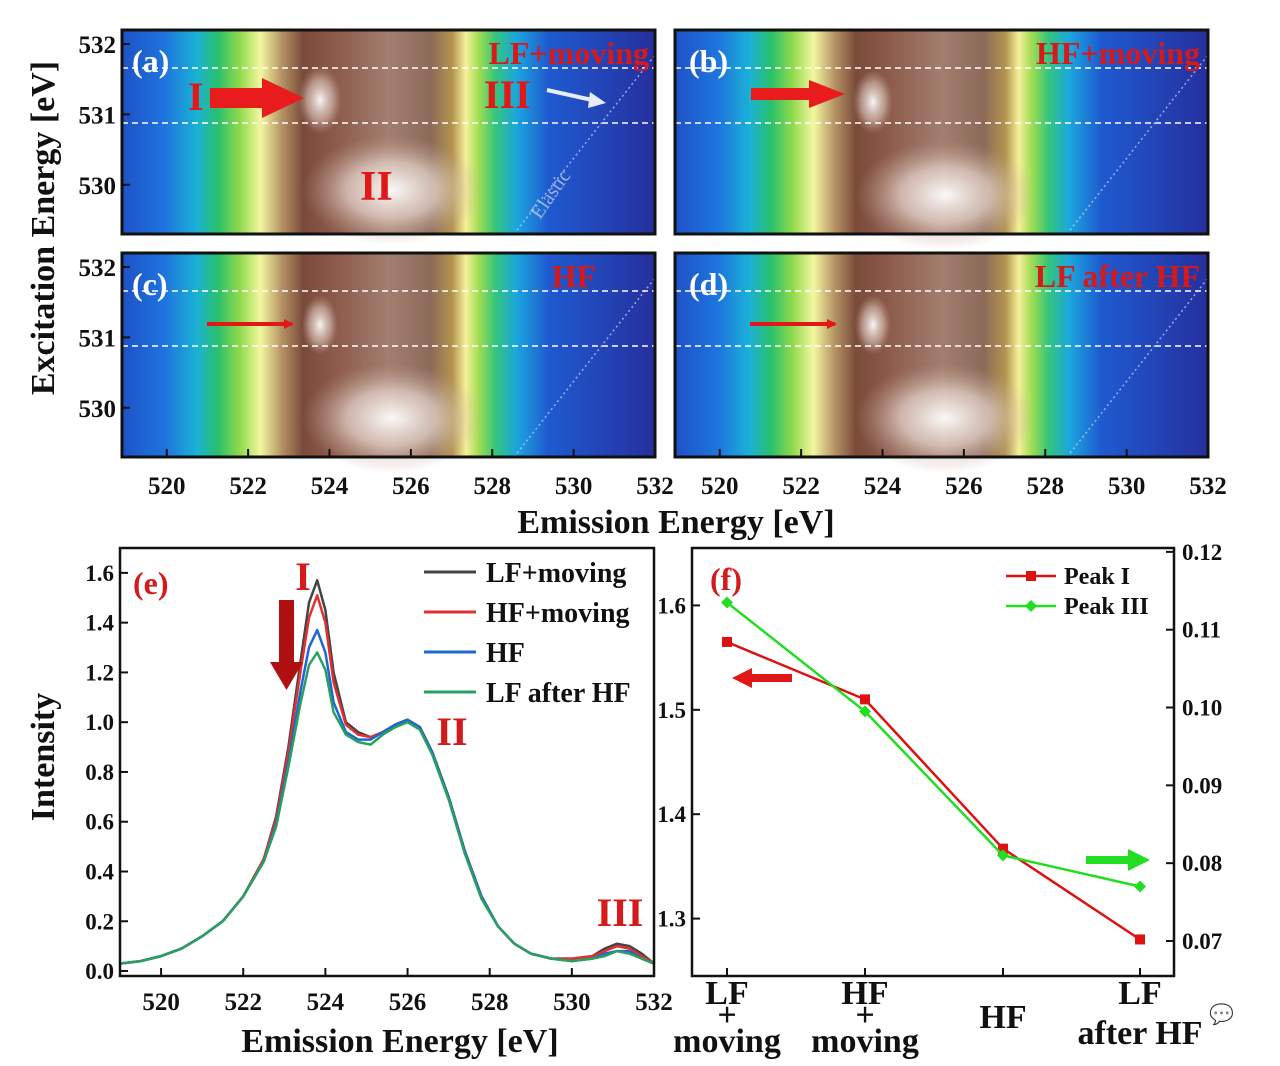 The width and height of the screenshot is (1280, 1066). I want to click on chart-f-legend: Peak I Peak III, so click(1077, 592).